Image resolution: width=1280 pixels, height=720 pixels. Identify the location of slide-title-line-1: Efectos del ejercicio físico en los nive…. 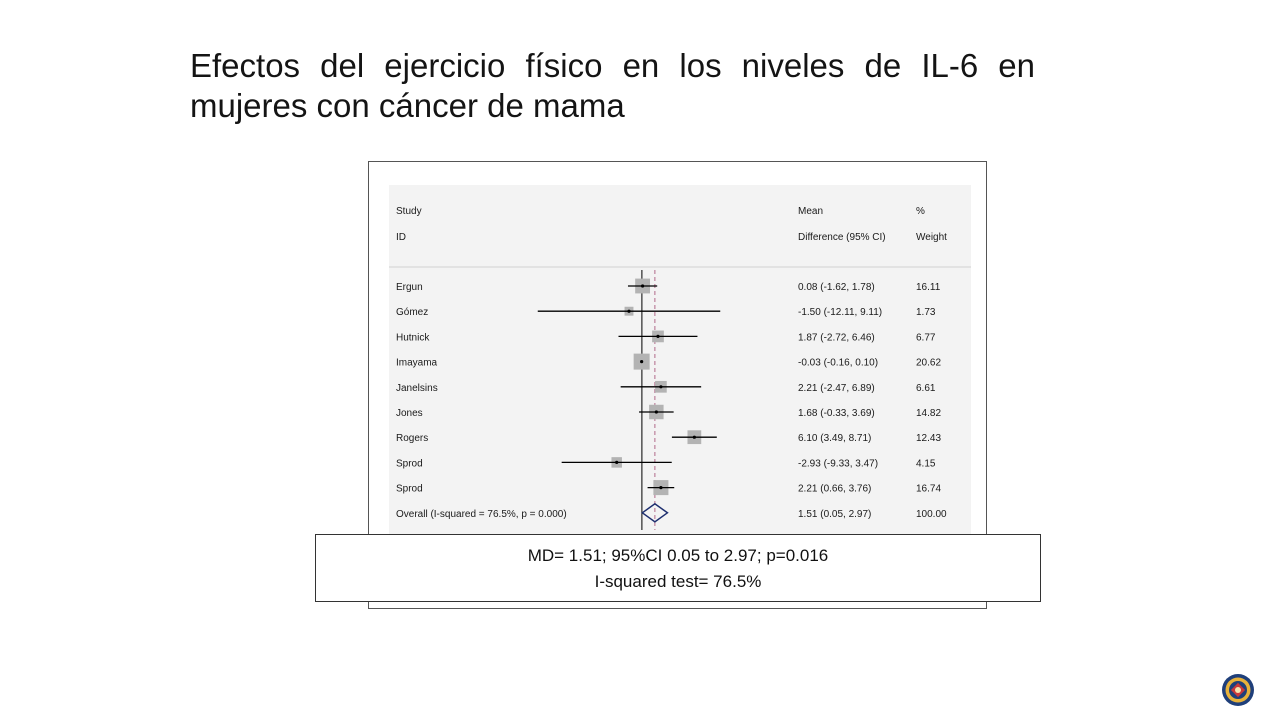
(612, 65).